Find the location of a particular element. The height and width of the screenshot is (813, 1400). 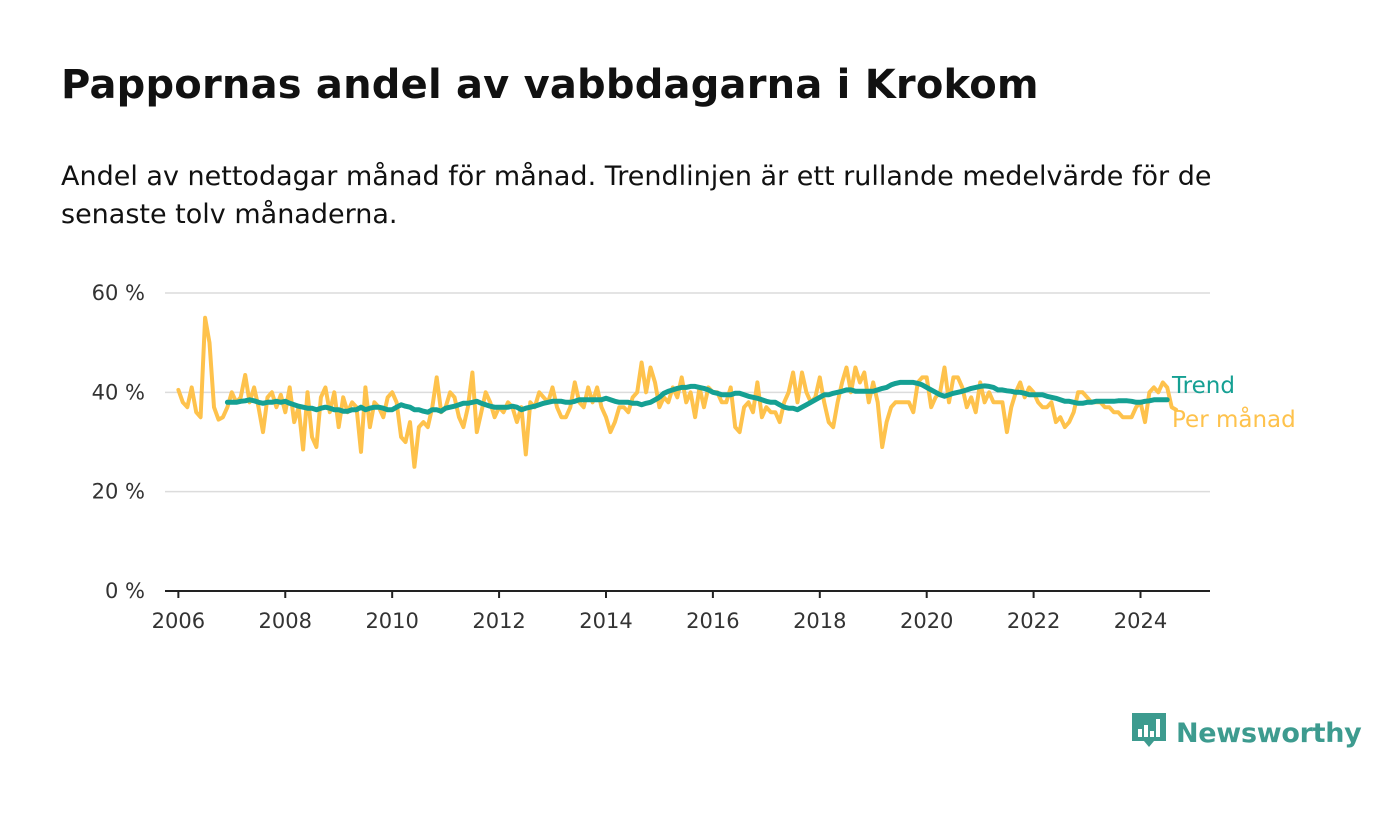

legend: Per månad Trend is located at coordinates (1233, 403).